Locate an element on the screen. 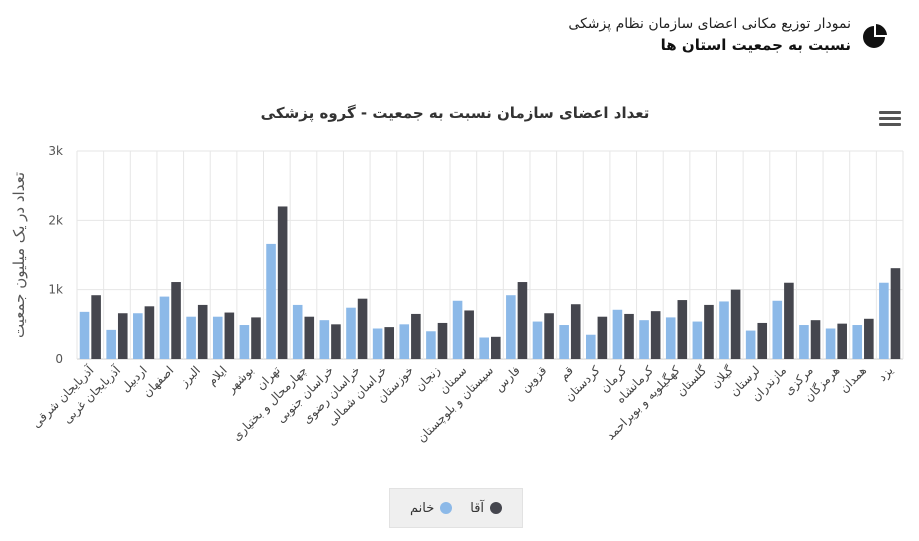 This screenshot has width=919, height=541. y-tick-label: 3k is located at coordinates (55, 151).